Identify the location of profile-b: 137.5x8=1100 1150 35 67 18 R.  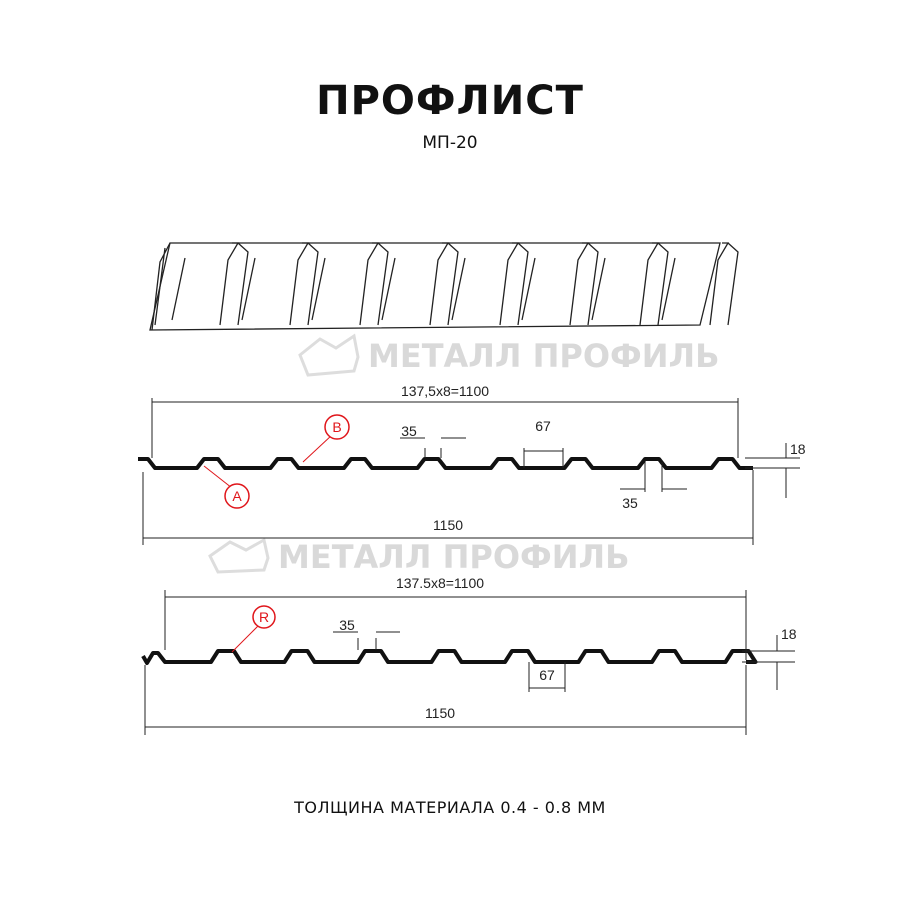
(469, 655).